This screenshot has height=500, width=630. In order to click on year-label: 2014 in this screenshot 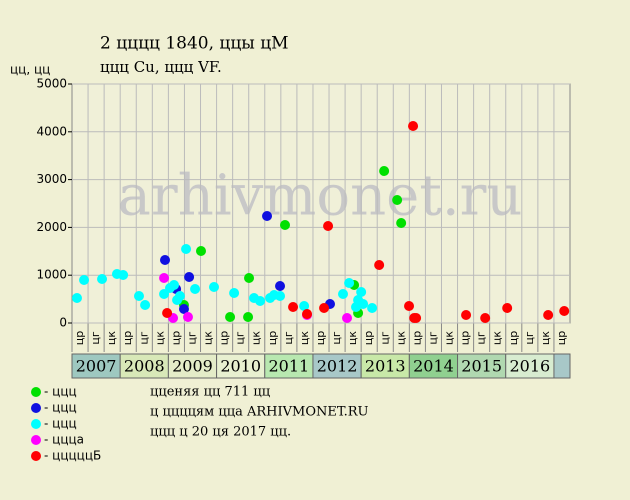, I will do `click(433, 366)`.